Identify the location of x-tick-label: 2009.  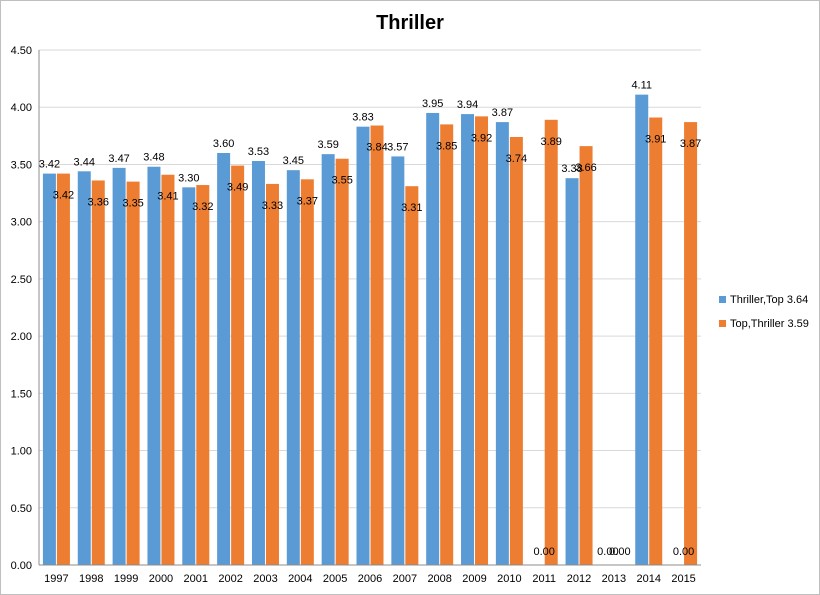
(474, 579).